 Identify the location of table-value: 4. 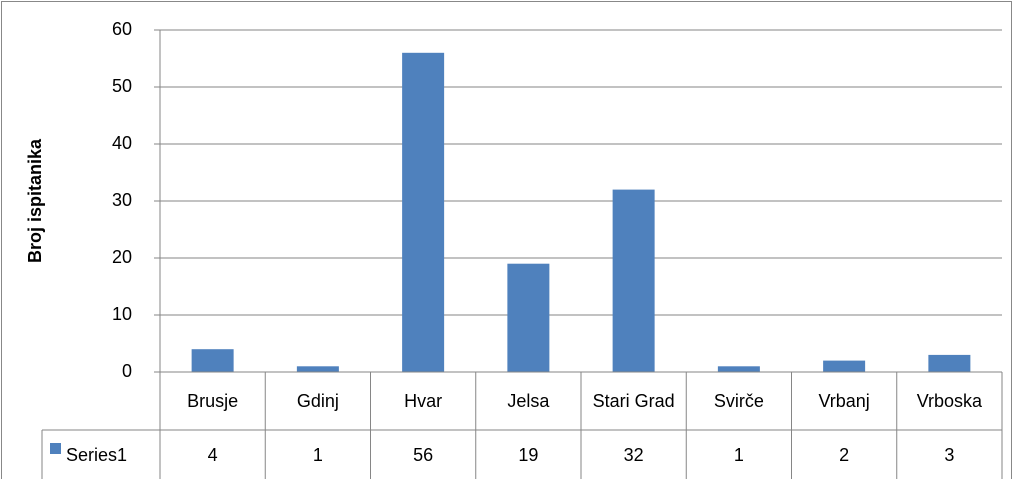
(212, 454).